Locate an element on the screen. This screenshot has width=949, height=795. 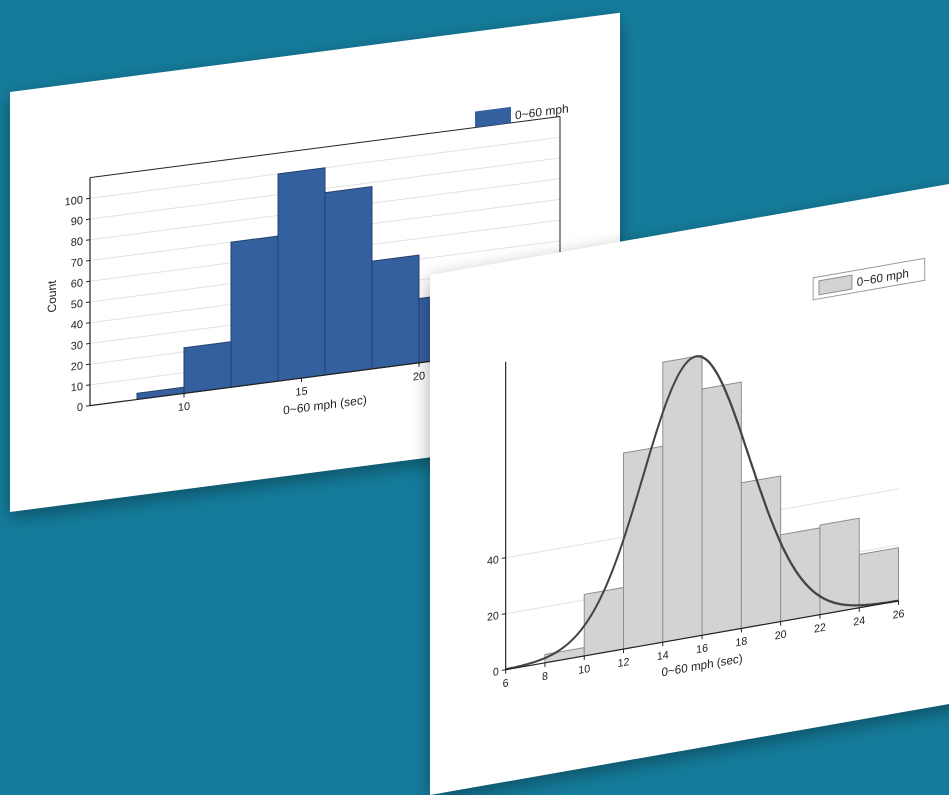
y-tick-labels: 0 20 40 is located at coordinates (496, 616).